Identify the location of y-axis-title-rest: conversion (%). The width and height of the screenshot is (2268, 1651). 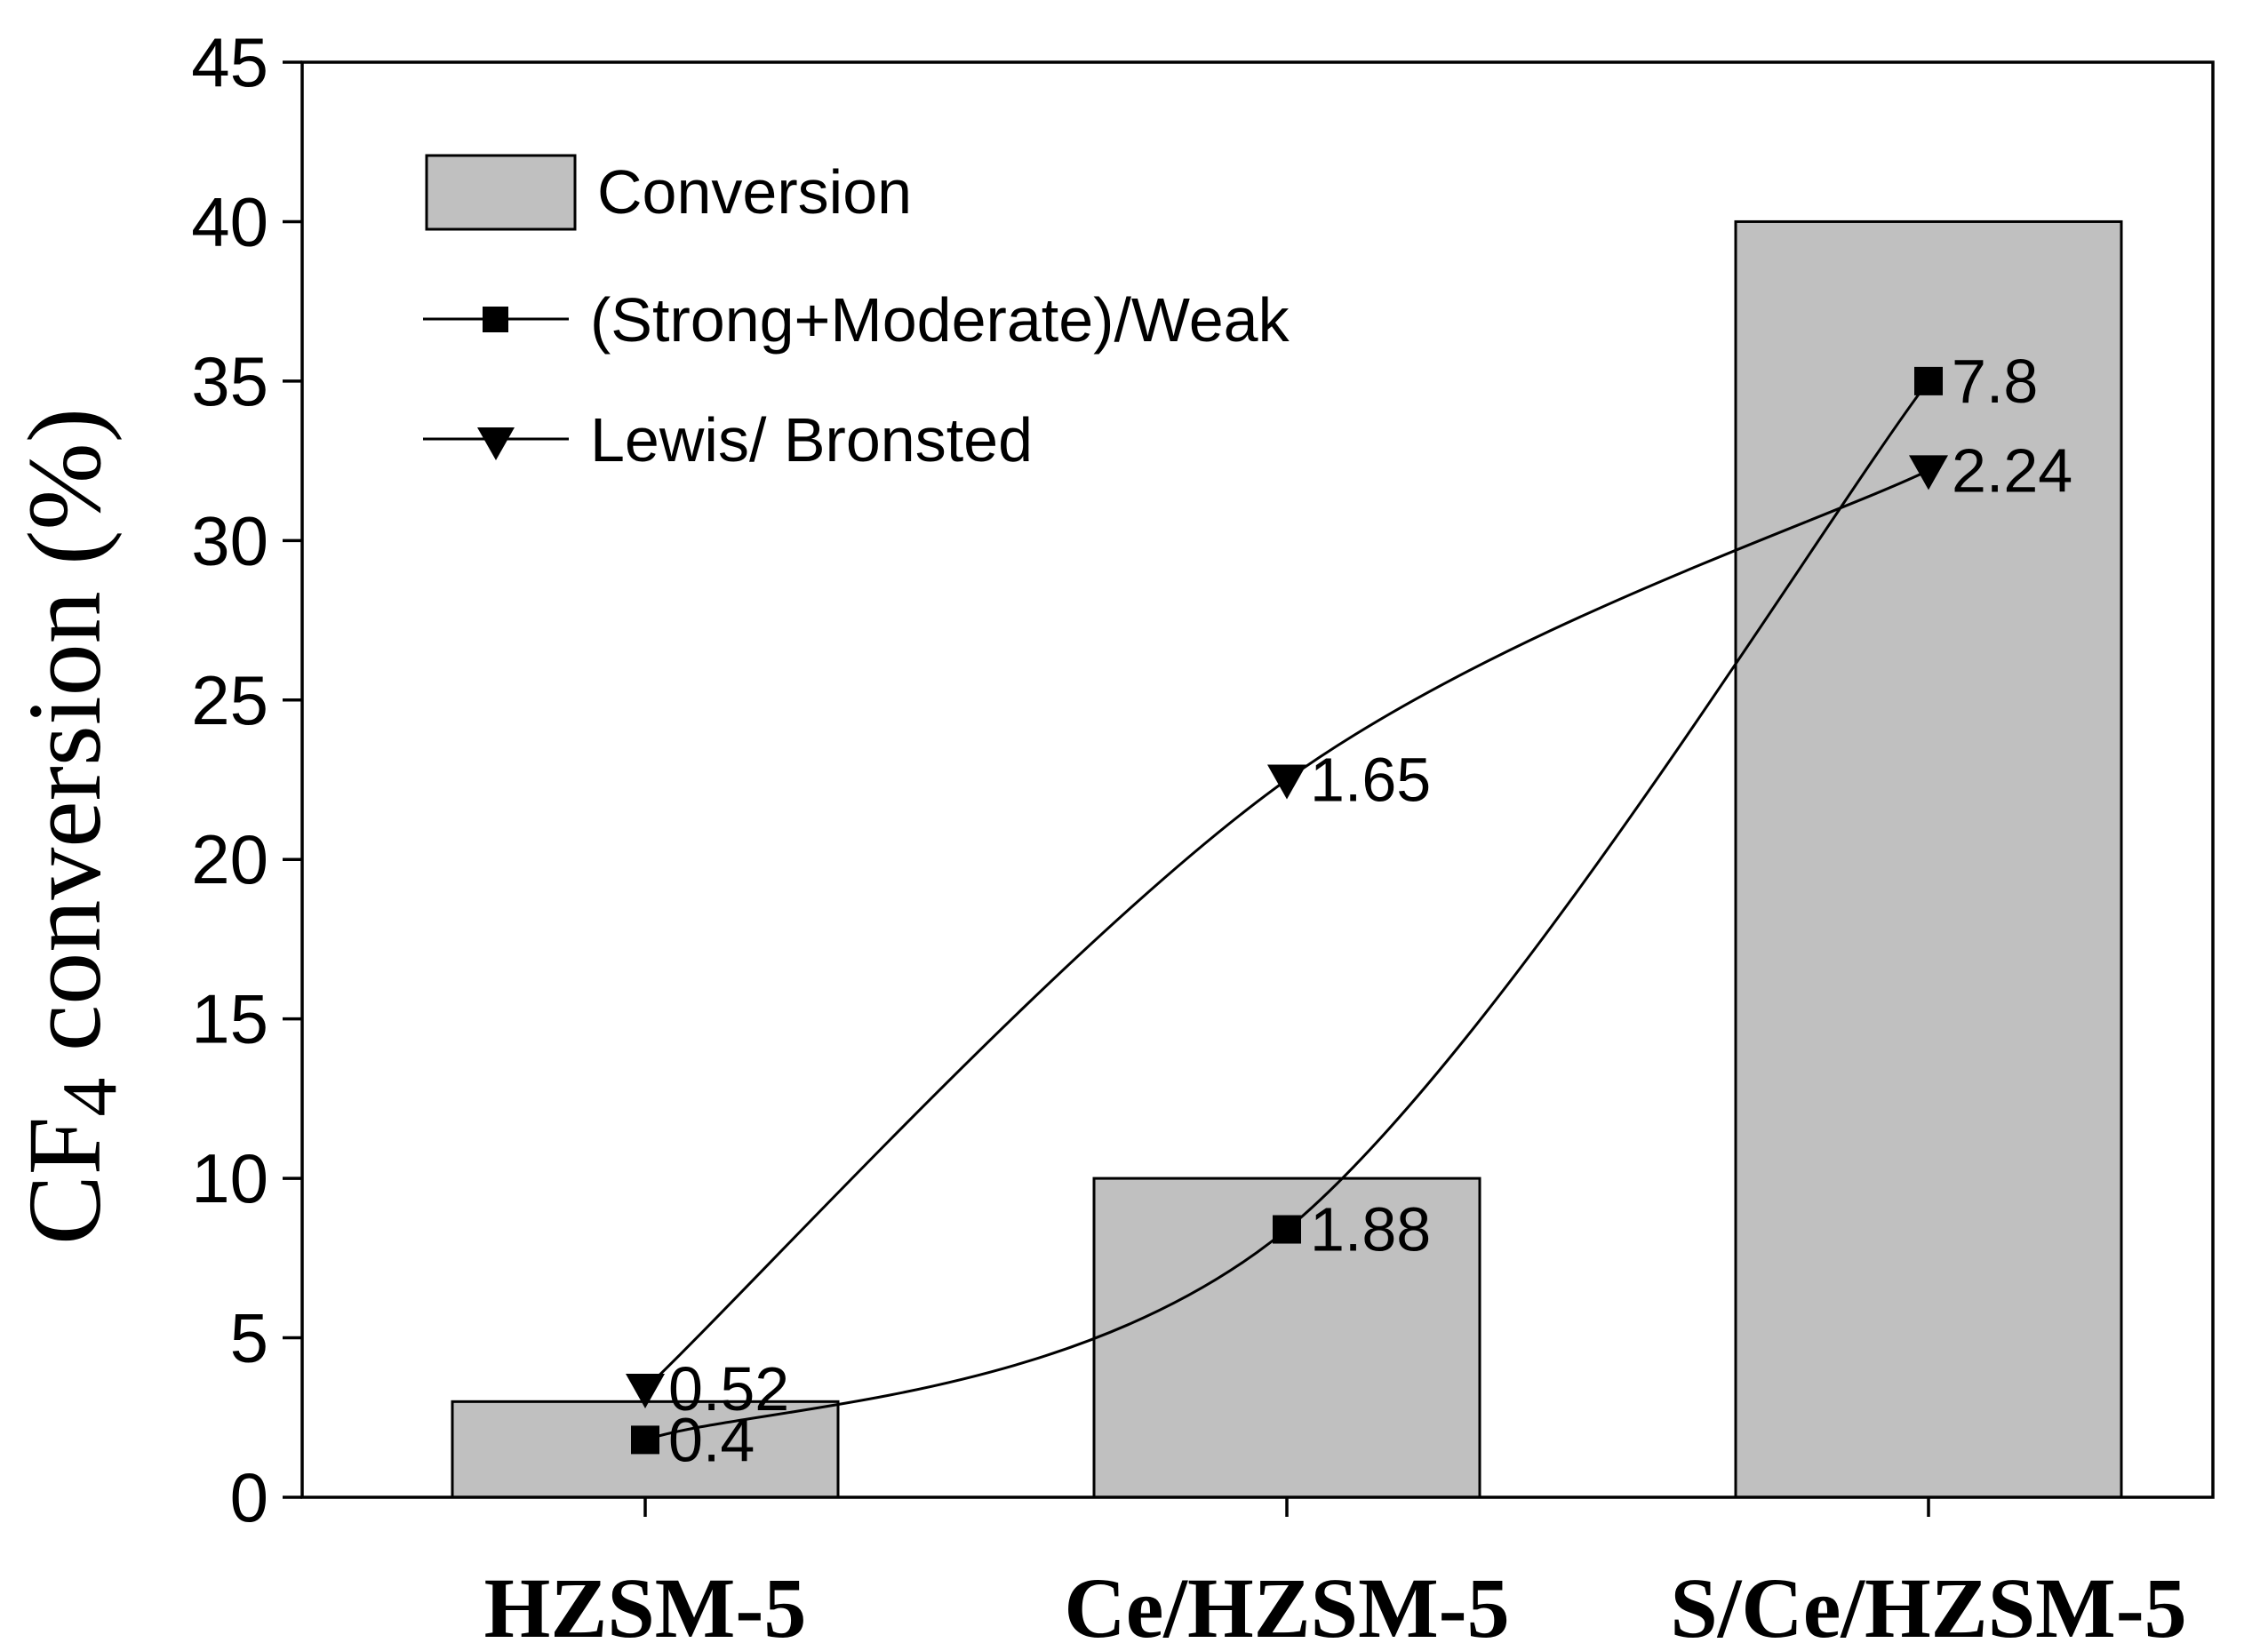
(65, 743).